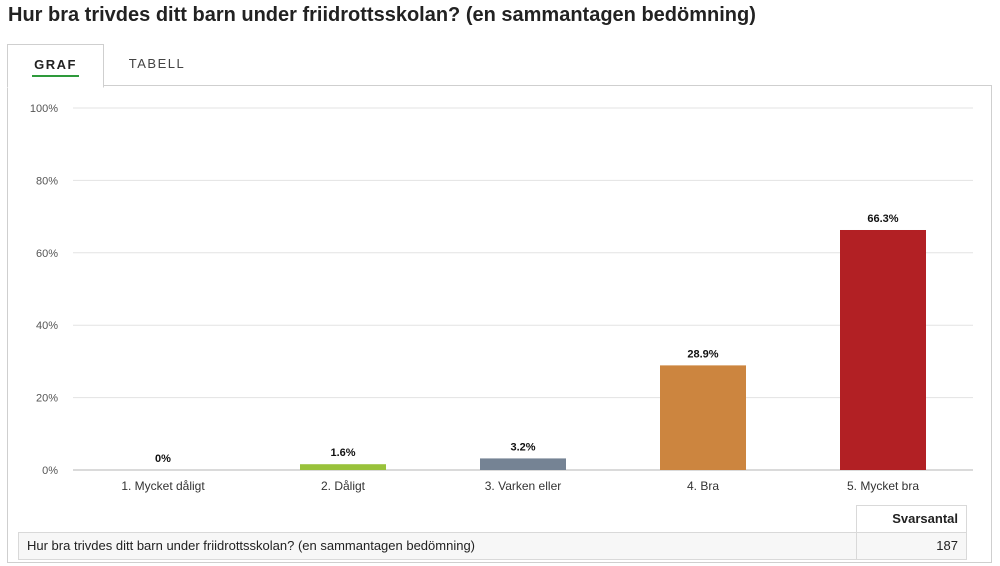 The image size is (1000, 566). I want to click on y-tick-label: 20%, so click(47, 399).